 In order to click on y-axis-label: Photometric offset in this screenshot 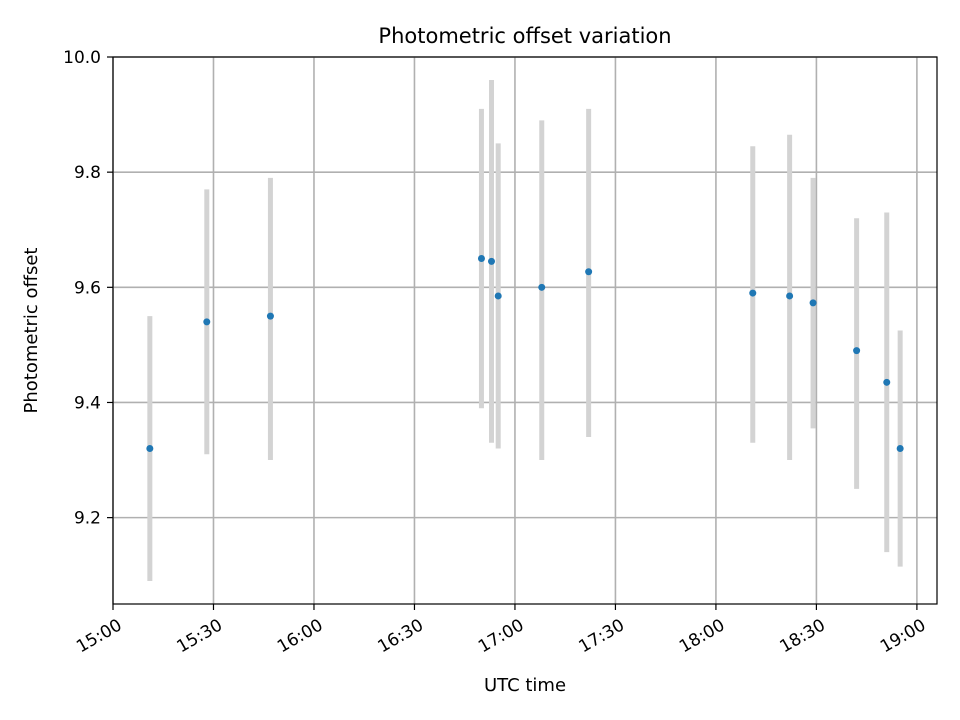, I will do `click(31, 331)`.